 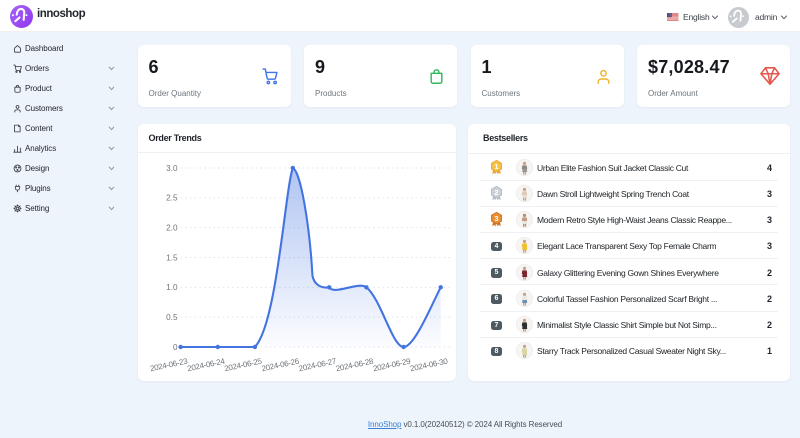 What do you see at coordinates (281, 364) in the screenshot?
I see `svg-text: 2024-06-26` at bounding box center [281, 364].